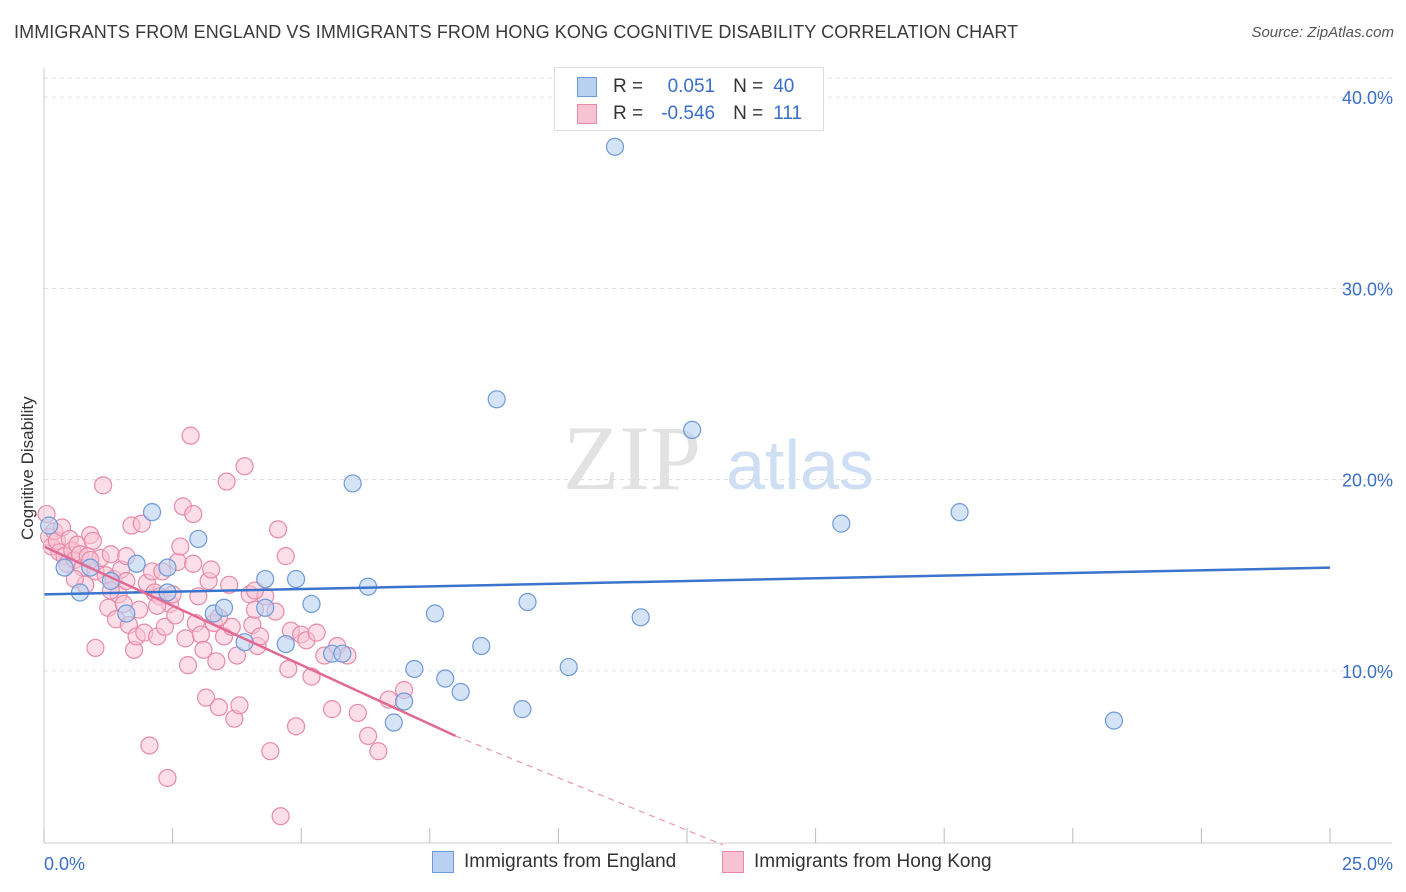 The height and width of the screenshot is (892, 1406). What do you see at coordinates (687, 581) in the screenshot?
I see `england-trend-line` at bounding box center [687, 581].